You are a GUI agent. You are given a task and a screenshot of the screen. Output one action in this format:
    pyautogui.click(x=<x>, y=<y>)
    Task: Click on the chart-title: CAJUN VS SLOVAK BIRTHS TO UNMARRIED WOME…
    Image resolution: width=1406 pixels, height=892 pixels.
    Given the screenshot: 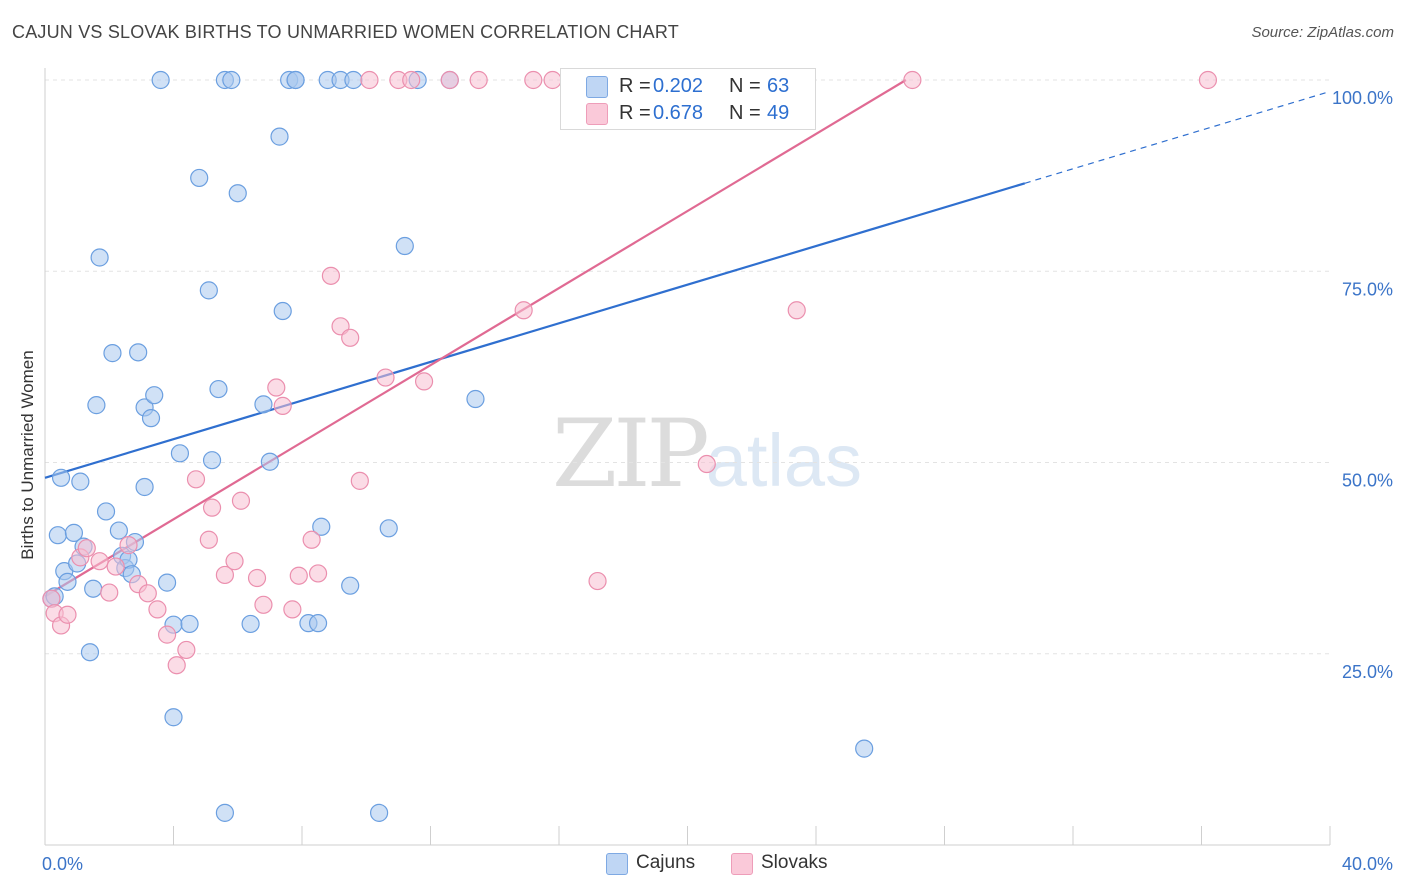 What is the action you would take?
    pyautogui.click(x=345, y=32)
    